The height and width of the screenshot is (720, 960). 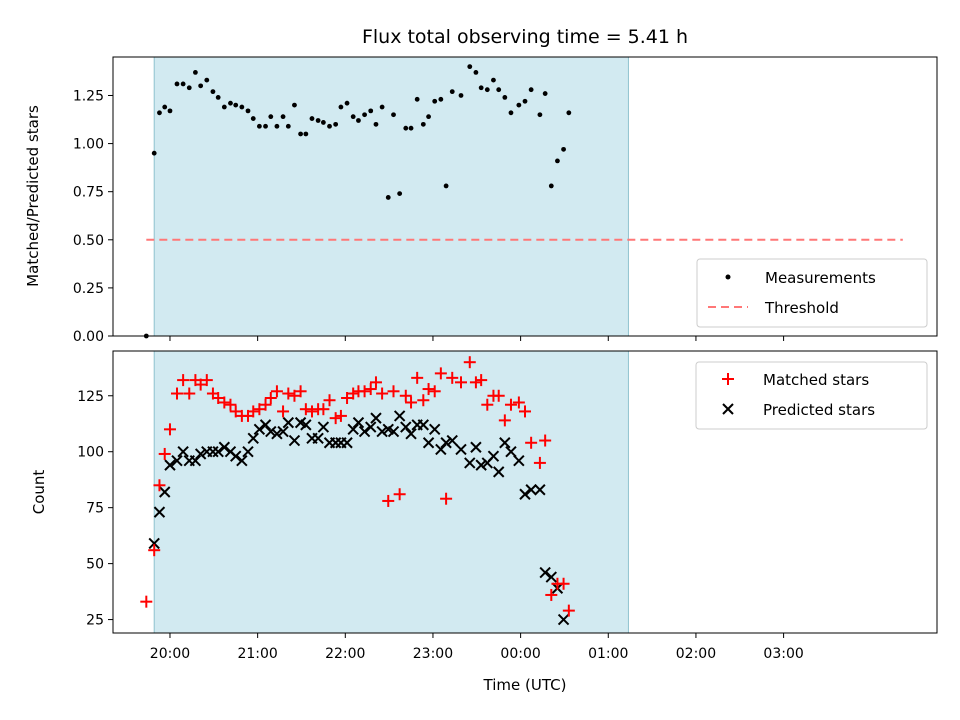 What do you see at coordinates (783, 654) in the screenshot?
I see `x-tick-label: 03:00` at bounding box center [783, 654].